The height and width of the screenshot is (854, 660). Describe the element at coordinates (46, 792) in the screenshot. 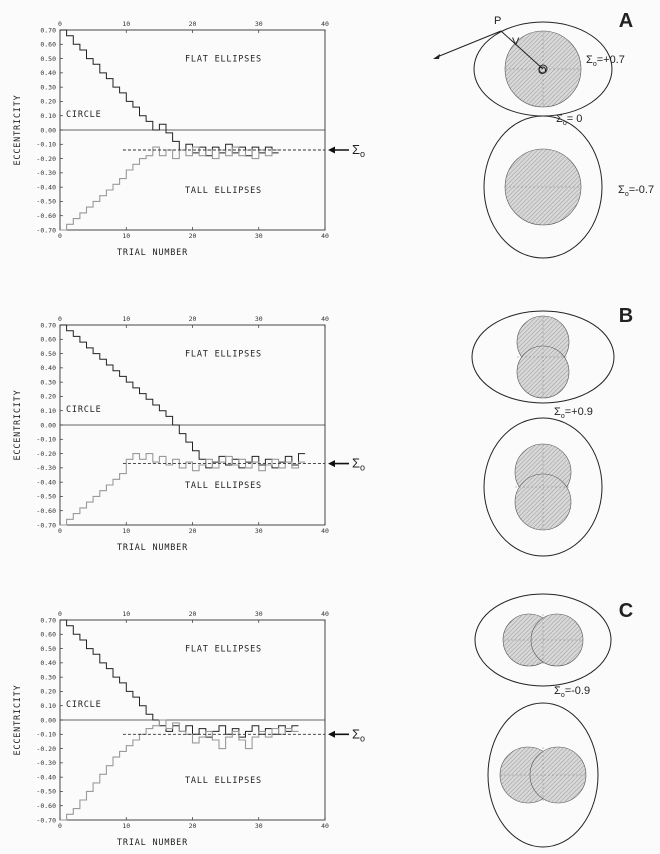

I see `y-tick-label: -0.50` at that location.